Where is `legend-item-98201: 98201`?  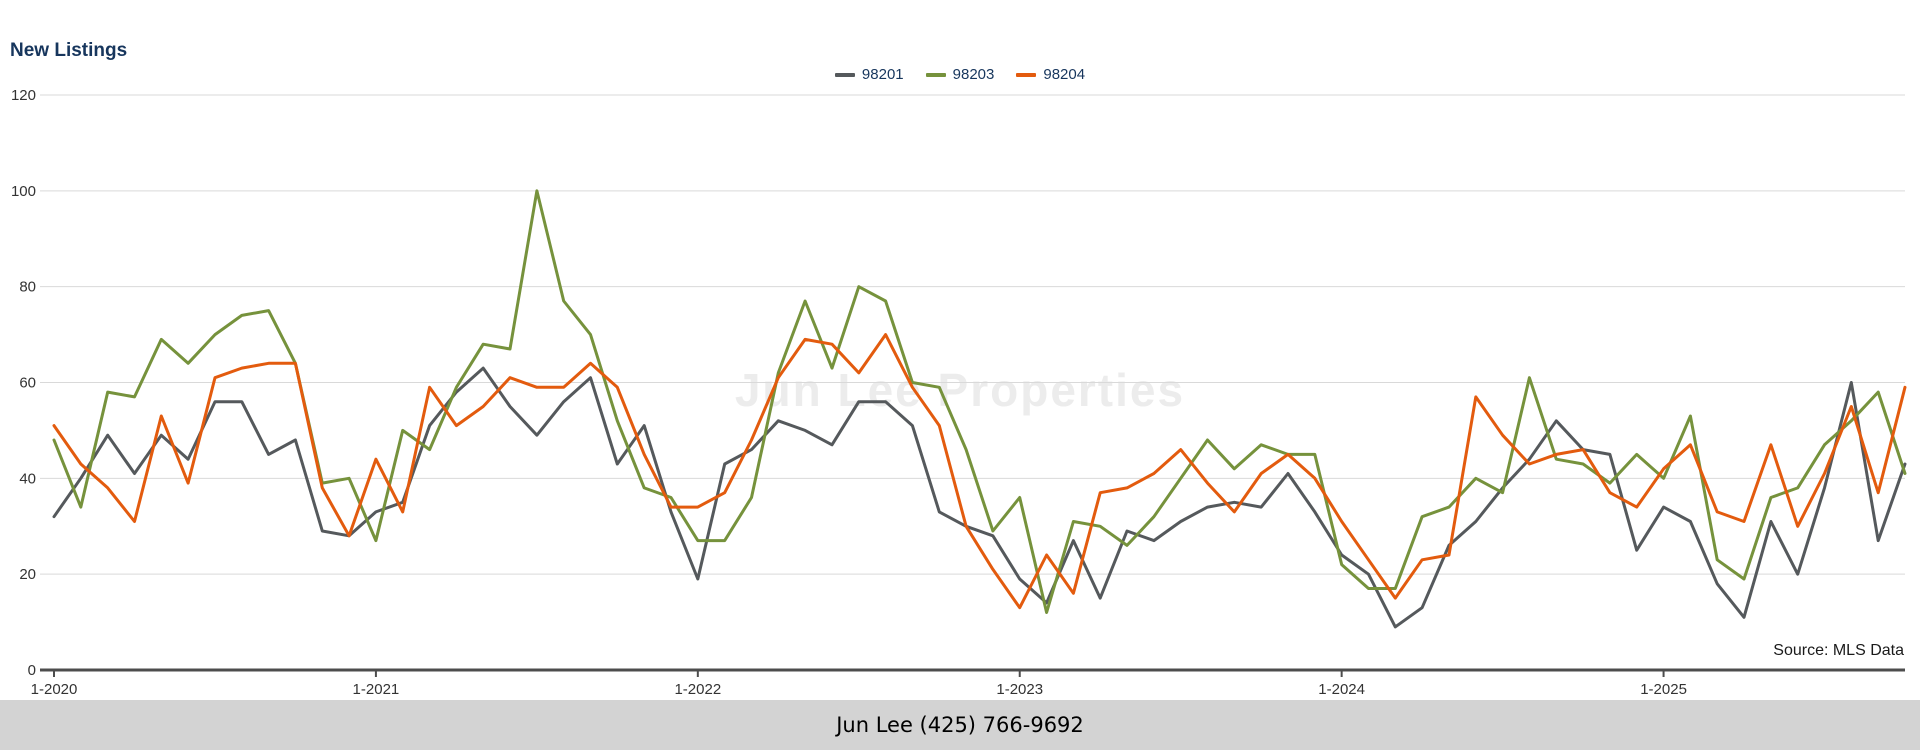
legend-item-98201: 98201 is located at coordinates (869, 74).